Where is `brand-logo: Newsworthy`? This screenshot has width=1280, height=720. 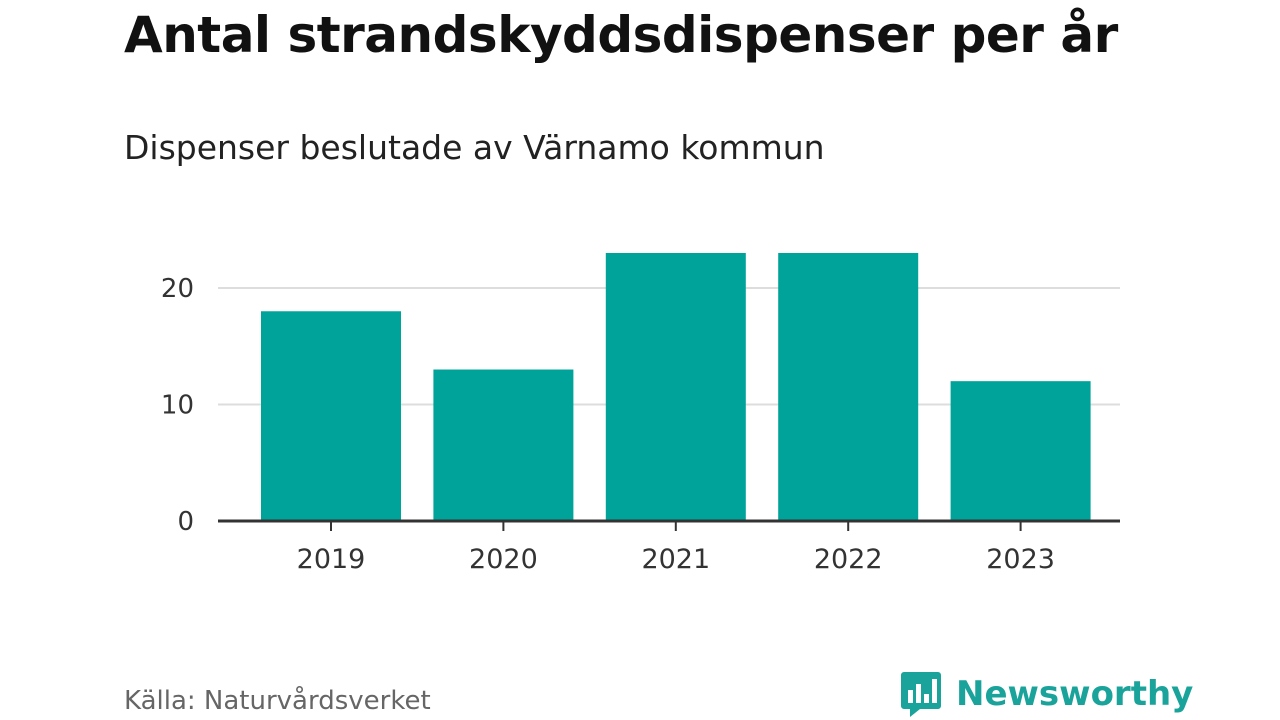
brand-logo: Newsworthy is located at coordinates (1046, 694).